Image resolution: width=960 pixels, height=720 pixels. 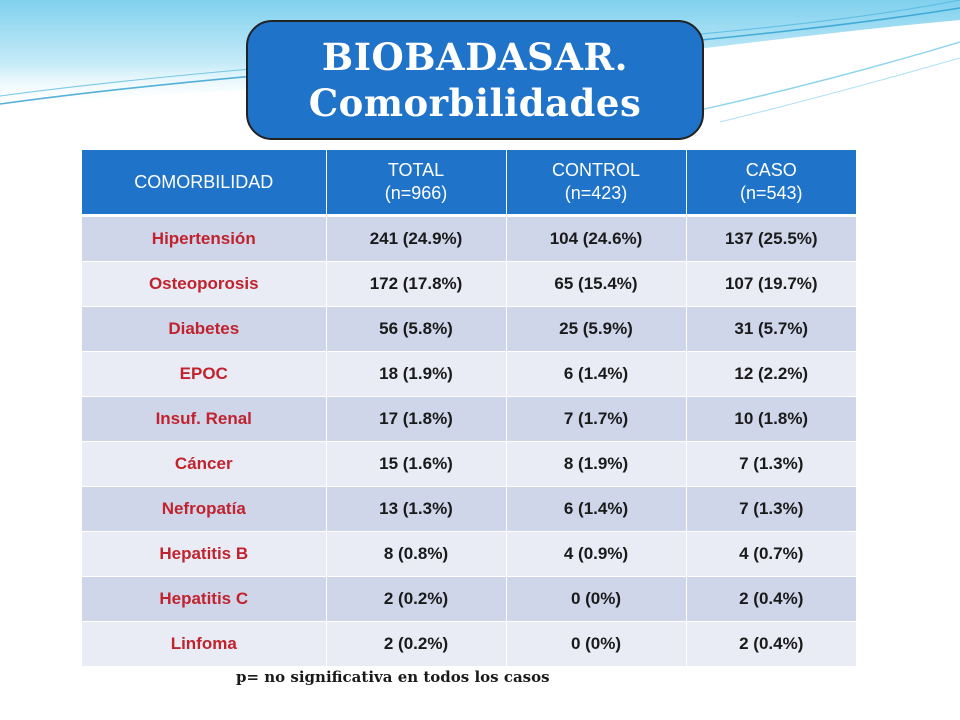 What do you see at coordinates (596, 419) in the screenshot?
I see `cell-control: 7 (1.7%)` at bounding box center [596, 419].